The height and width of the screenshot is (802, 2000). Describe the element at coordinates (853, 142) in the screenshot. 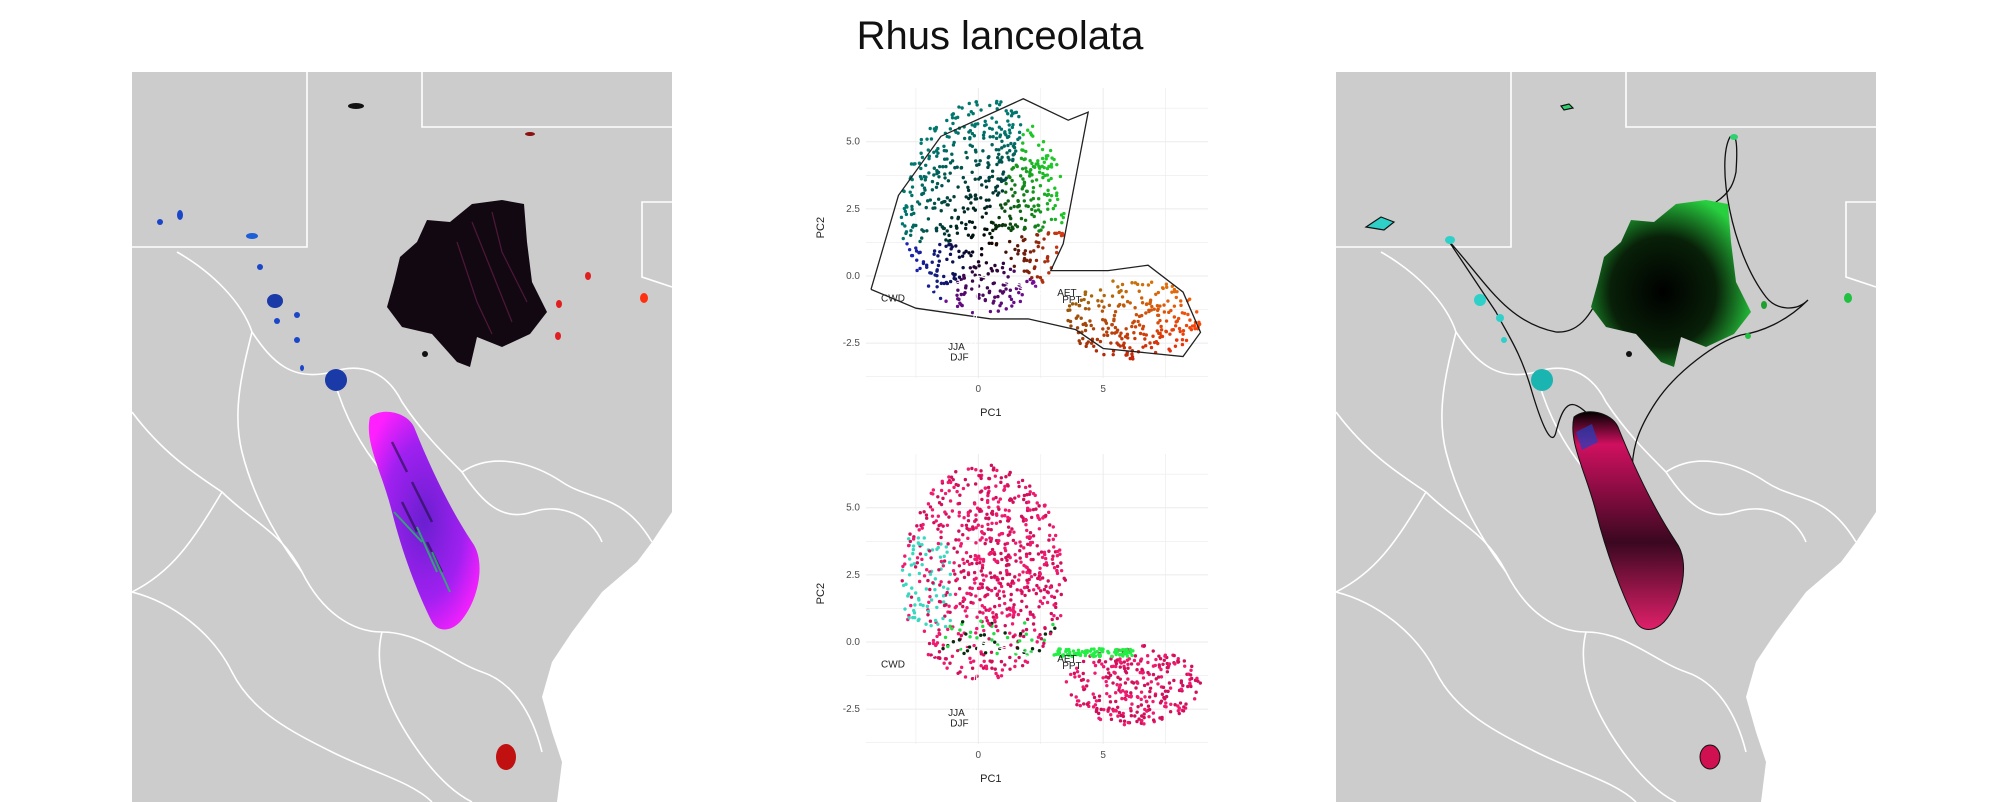

I see `y-tick-label: 5.0` at that location.